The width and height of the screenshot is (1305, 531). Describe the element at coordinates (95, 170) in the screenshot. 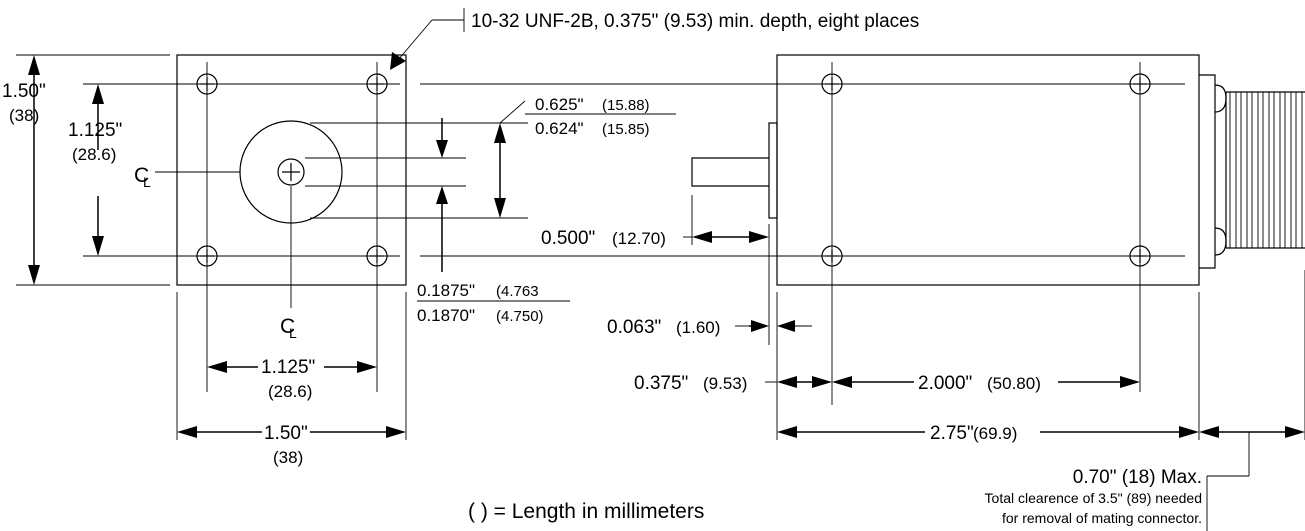

I see `dim-hole-vertical: 1.125" (28.6)` at that location.